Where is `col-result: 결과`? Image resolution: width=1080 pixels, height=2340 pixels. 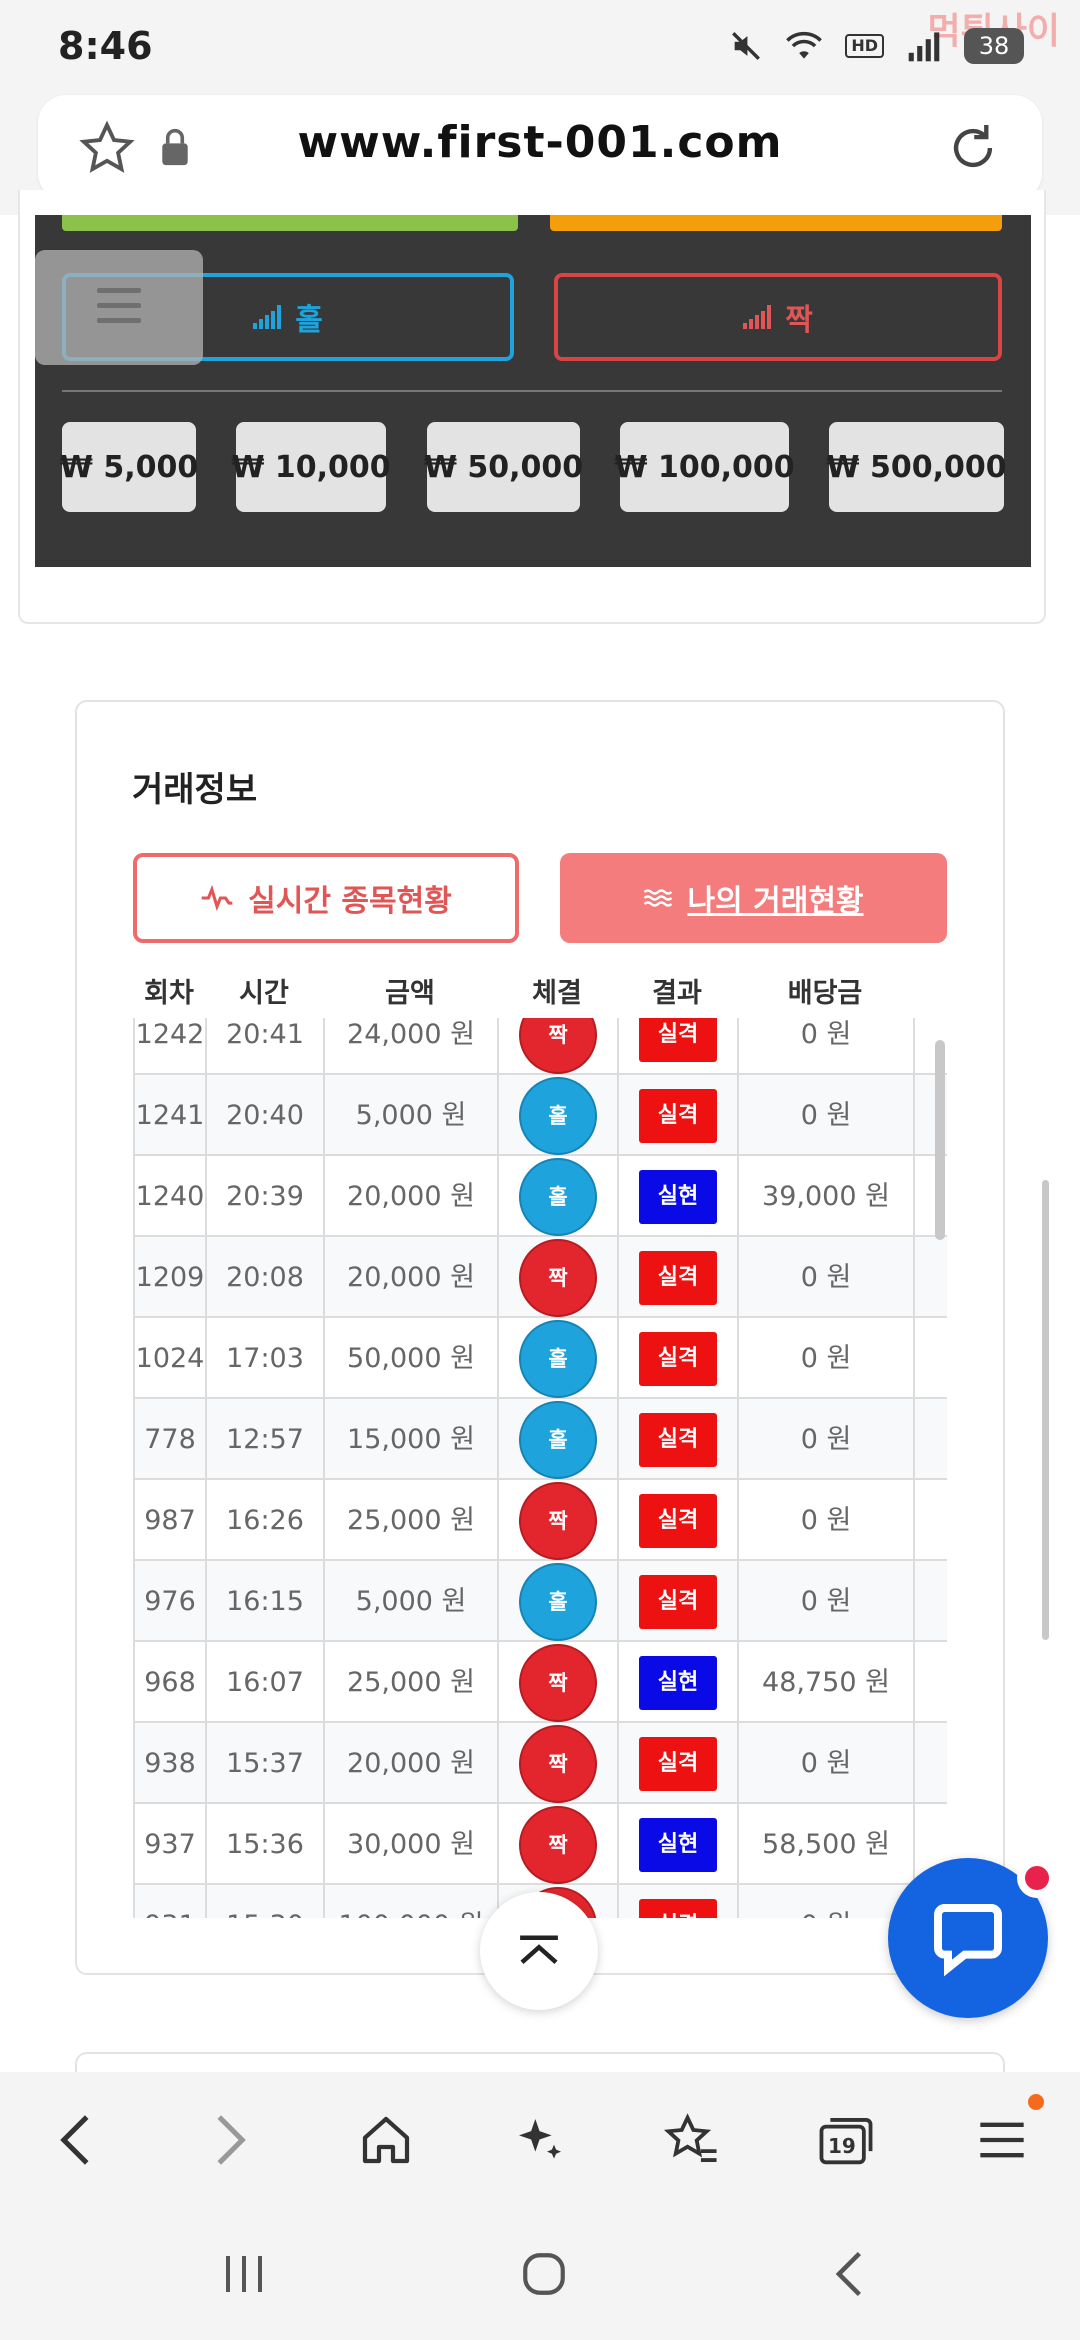 col-result: 결과 is located at coordinates (677, 994).